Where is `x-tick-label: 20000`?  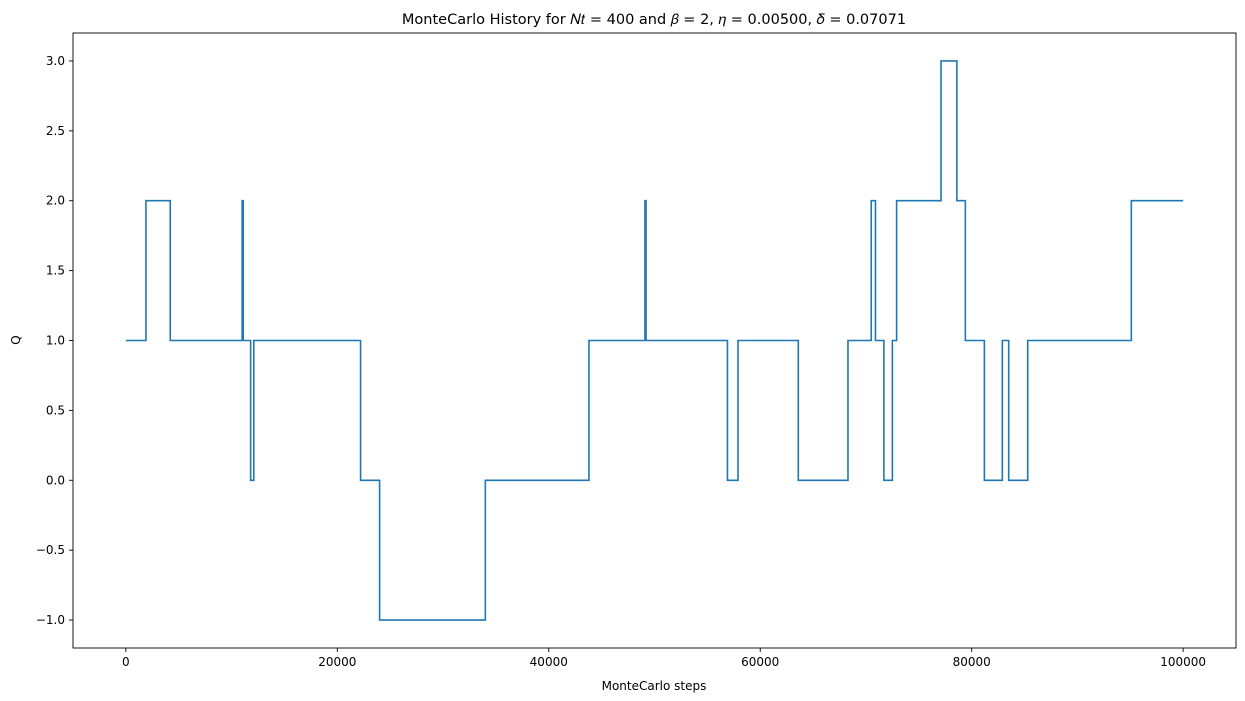
x-tick-label: 20000 is located at coordinates (337, 662).